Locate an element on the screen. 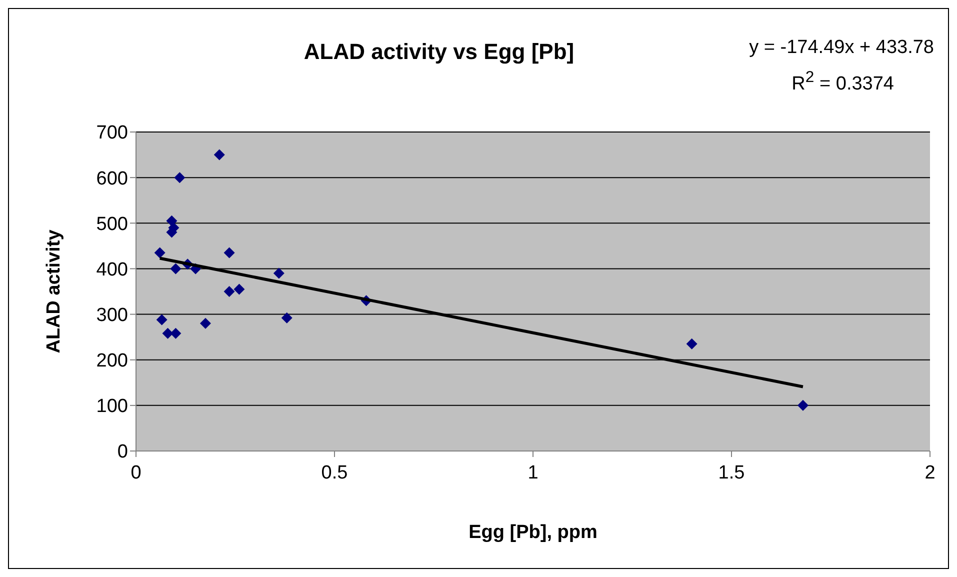 This screenshot has height=577, width=957. text: R$^{2}$ = 0.3374 is located at coordinates (842, 82).